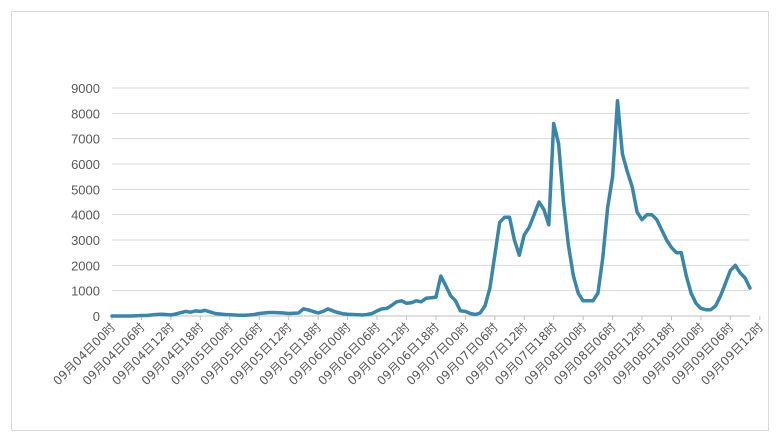  I want to click on y-tick-label: 0, so click(96, 316).